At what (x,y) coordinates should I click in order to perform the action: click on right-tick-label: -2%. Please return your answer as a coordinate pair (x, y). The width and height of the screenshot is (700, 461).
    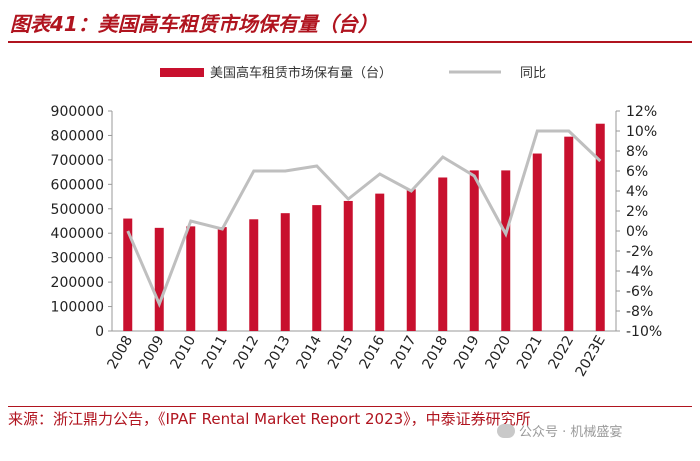
    Looking at the image, I should click on (639, 252).